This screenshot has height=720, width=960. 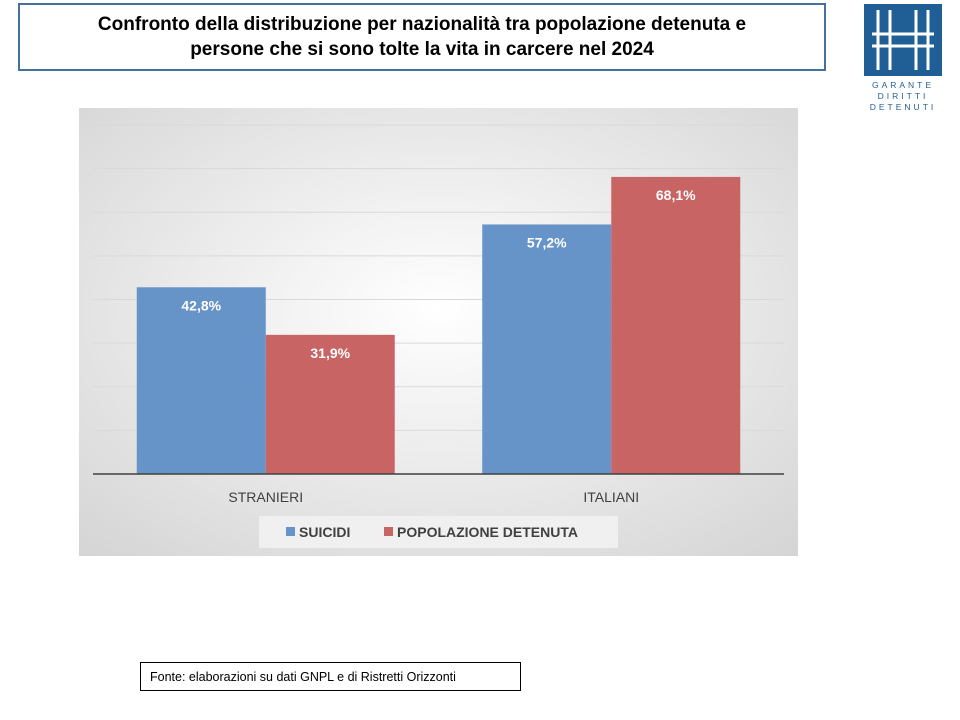 I want to click on data-label: 68,1%, so click(x=676, y=195).